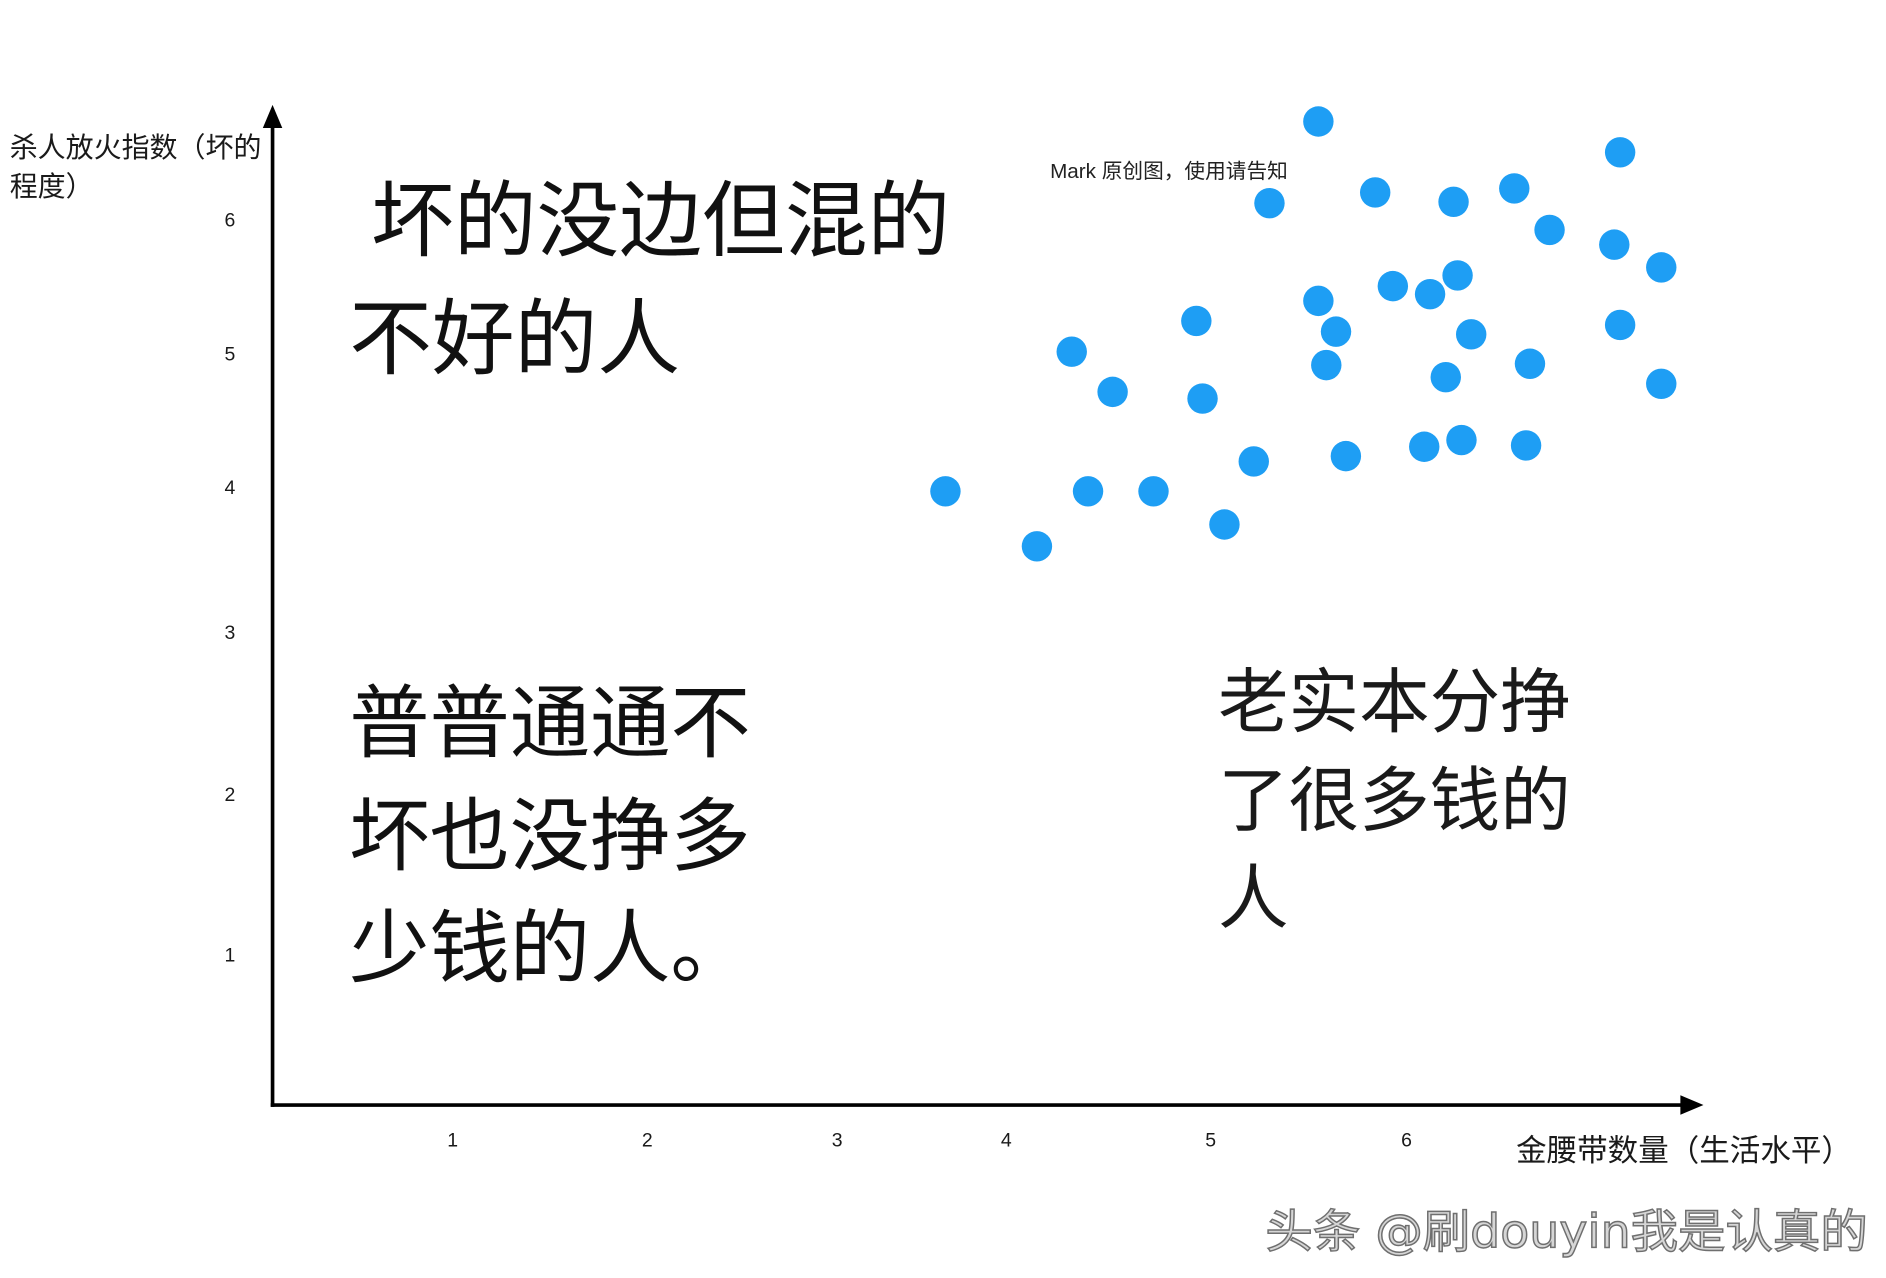 The image size is (1886, 1278). What do you see at coordinates (230, 488) in the screenshot?
I see `y-tick-label: 4` at bounding box center [230, 488].